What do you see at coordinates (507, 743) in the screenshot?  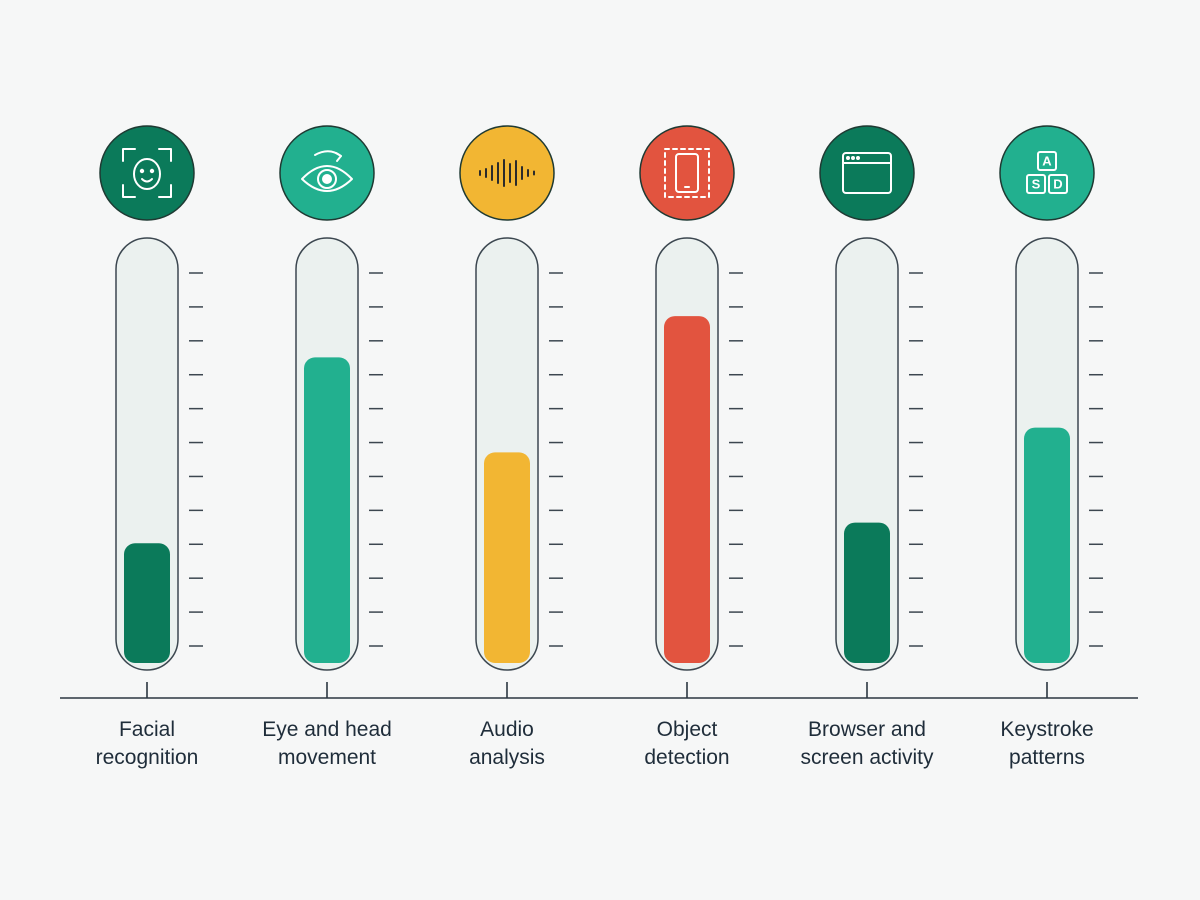 I see `category-label: Audio analysis` at bounding box center [507, 743].